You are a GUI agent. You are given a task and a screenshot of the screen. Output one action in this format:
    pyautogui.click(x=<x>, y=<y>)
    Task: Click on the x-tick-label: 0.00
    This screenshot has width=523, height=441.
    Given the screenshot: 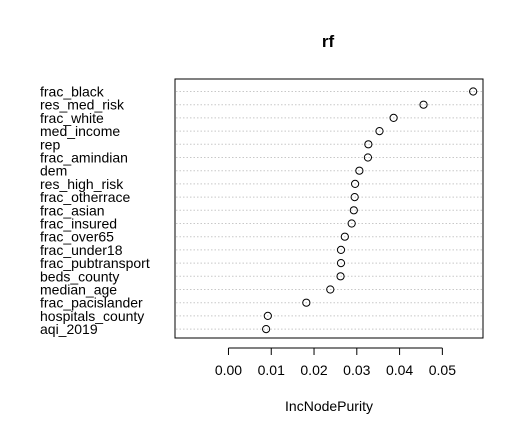 What is the action you would take?
    pyautogui.click(x=228, y=370)
    